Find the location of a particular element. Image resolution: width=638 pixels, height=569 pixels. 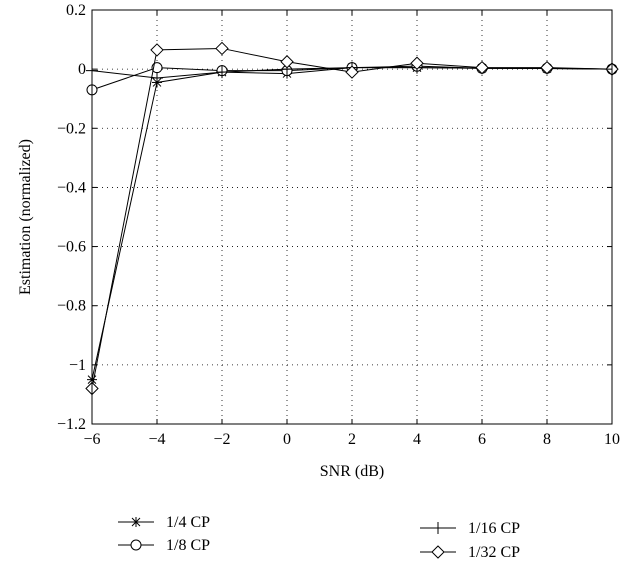

marker-asterisk is located at coordinates (136, 522).